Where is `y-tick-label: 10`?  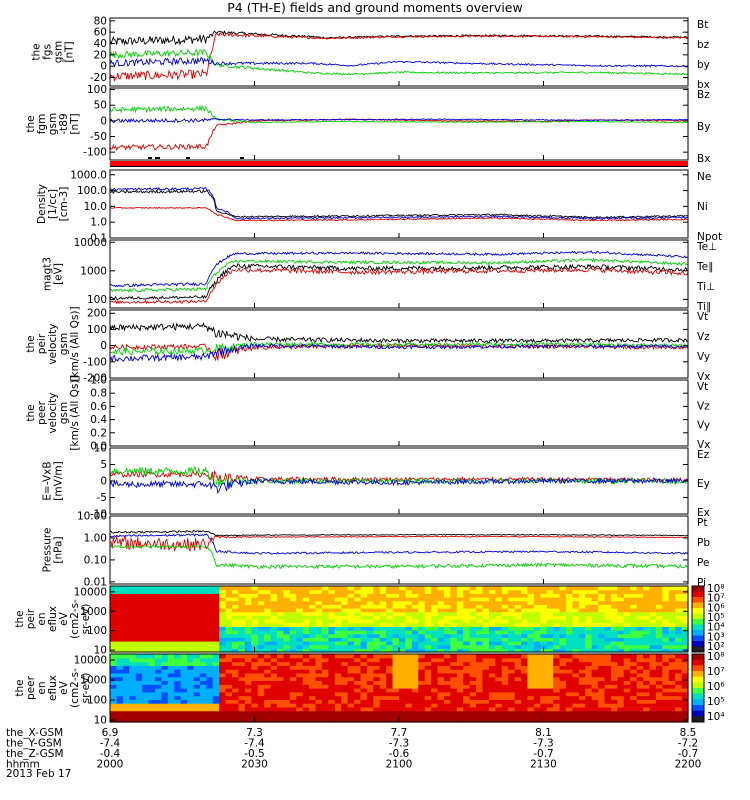
y-tick-label: 10 is located at coordinates (100, 721).